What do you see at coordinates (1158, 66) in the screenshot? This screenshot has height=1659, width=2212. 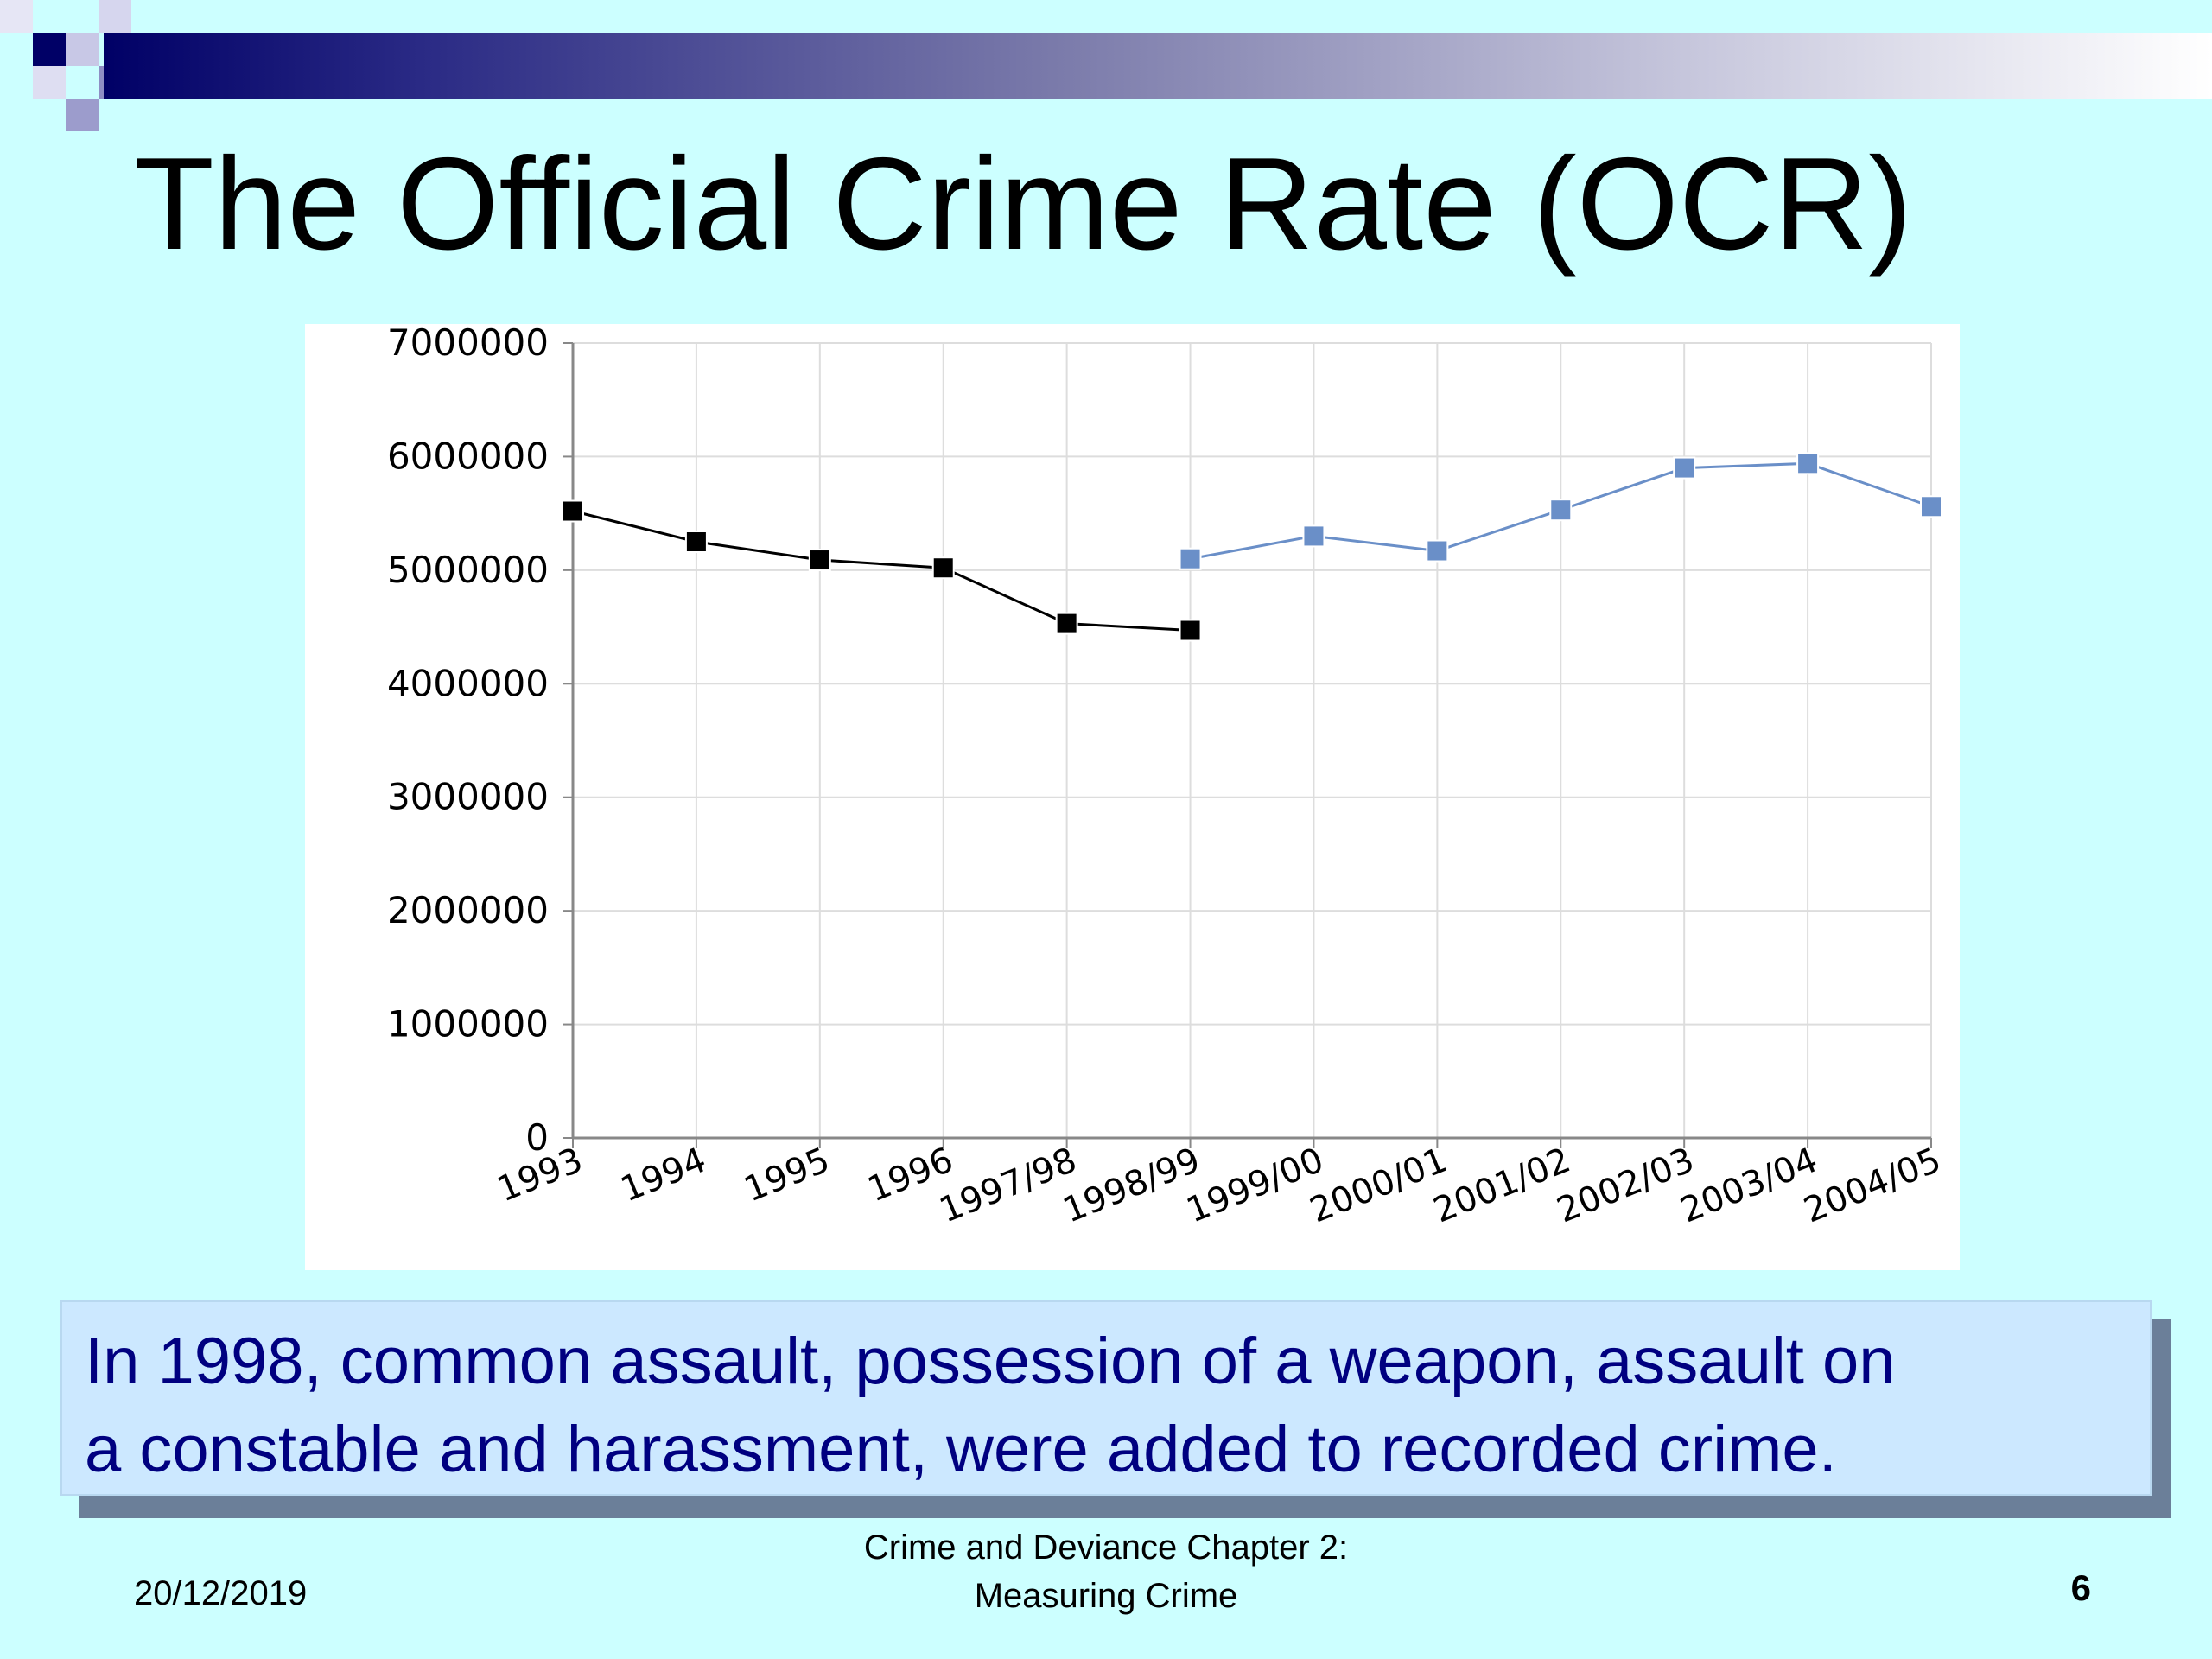 I see `title-gradient-bar` at bounding box center [1158, 66].